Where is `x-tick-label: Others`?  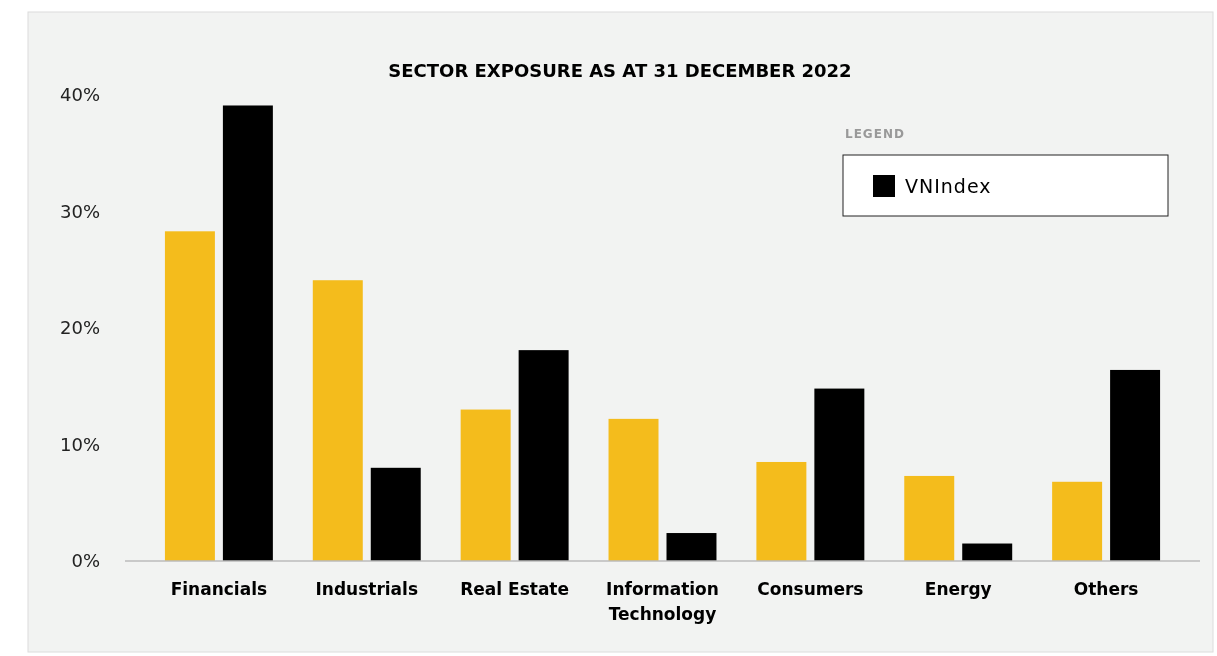 x-tick-label: Others is located at coordinates (1106, 589).